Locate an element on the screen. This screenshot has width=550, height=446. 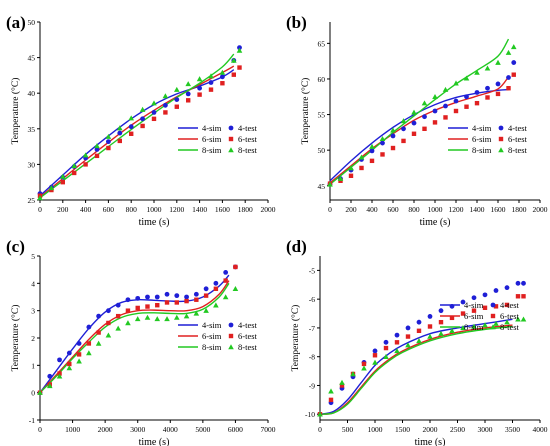
x-tick-label: 800 is located at coordinates (414, 209).